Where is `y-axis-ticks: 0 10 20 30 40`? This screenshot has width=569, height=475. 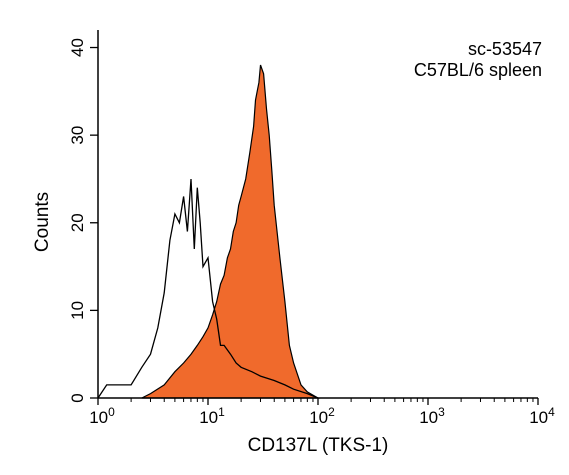 y-axis-ticks: 0 10 20 30 40 is located at coordinates (83, 220).